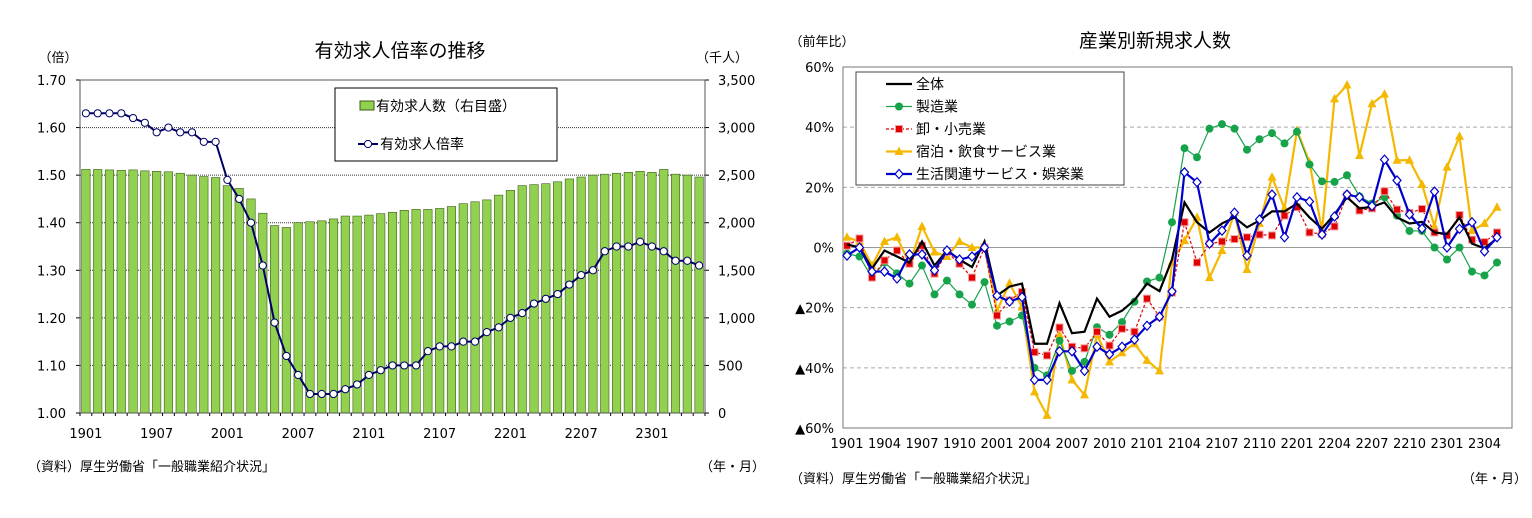  What do you see at coordinates (1146, 444) in the screenshot?
I see `x-tick: 2101` at bounding box center [1146, 444].